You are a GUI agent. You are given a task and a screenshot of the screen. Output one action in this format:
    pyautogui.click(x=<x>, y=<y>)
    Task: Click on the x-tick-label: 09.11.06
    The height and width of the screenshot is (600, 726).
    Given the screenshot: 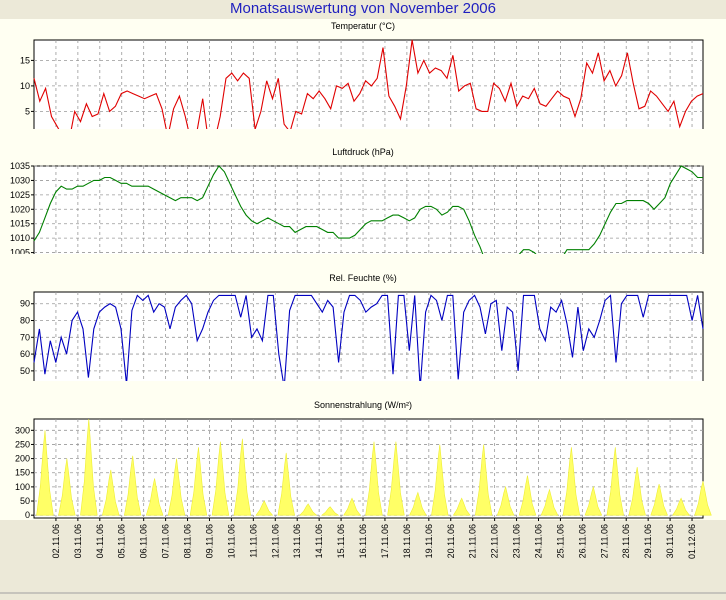 What is the action you would take?
    pyautogui.click(x=209, y=541)
    